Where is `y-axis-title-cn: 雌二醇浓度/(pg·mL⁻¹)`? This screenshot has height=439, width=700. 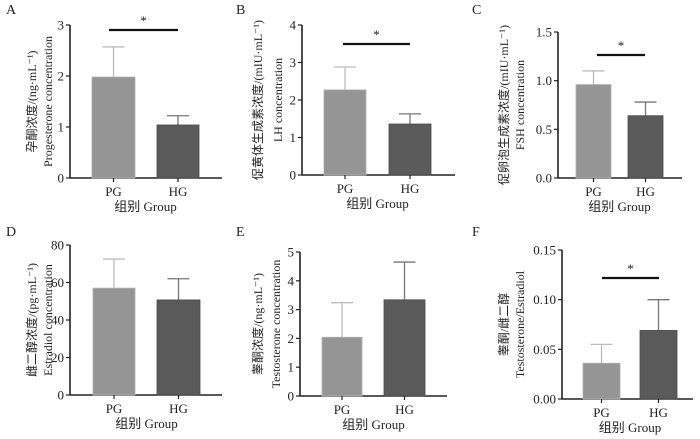
y-axis-title-cn: 雌二醇浓度/(pg·mL⁻¹) is located at coordinates (31, 320).